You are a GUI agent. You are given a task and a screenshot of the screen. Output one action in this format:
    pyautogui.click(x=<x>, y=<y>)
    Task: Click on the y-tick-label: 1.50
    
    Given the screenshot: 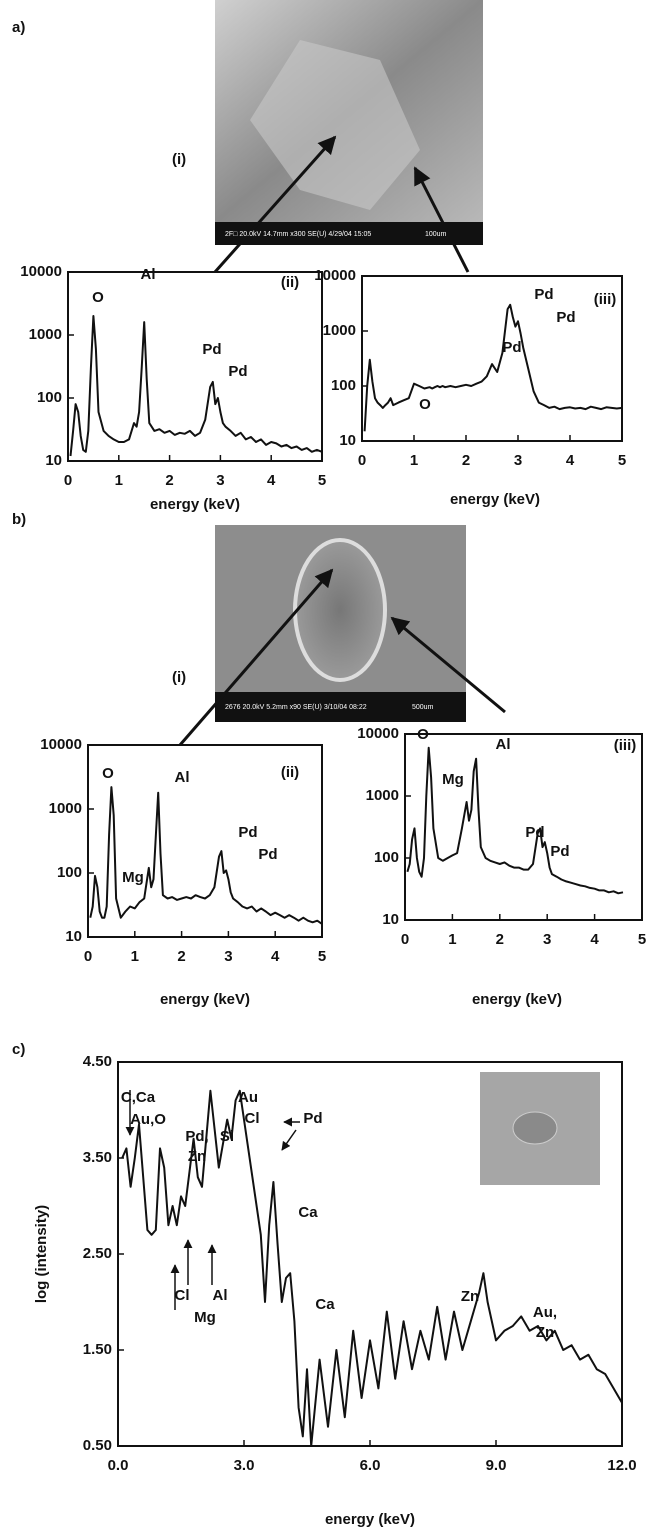 What is the action you would take?
    pyautogui.click(x=97, y=1349)
    